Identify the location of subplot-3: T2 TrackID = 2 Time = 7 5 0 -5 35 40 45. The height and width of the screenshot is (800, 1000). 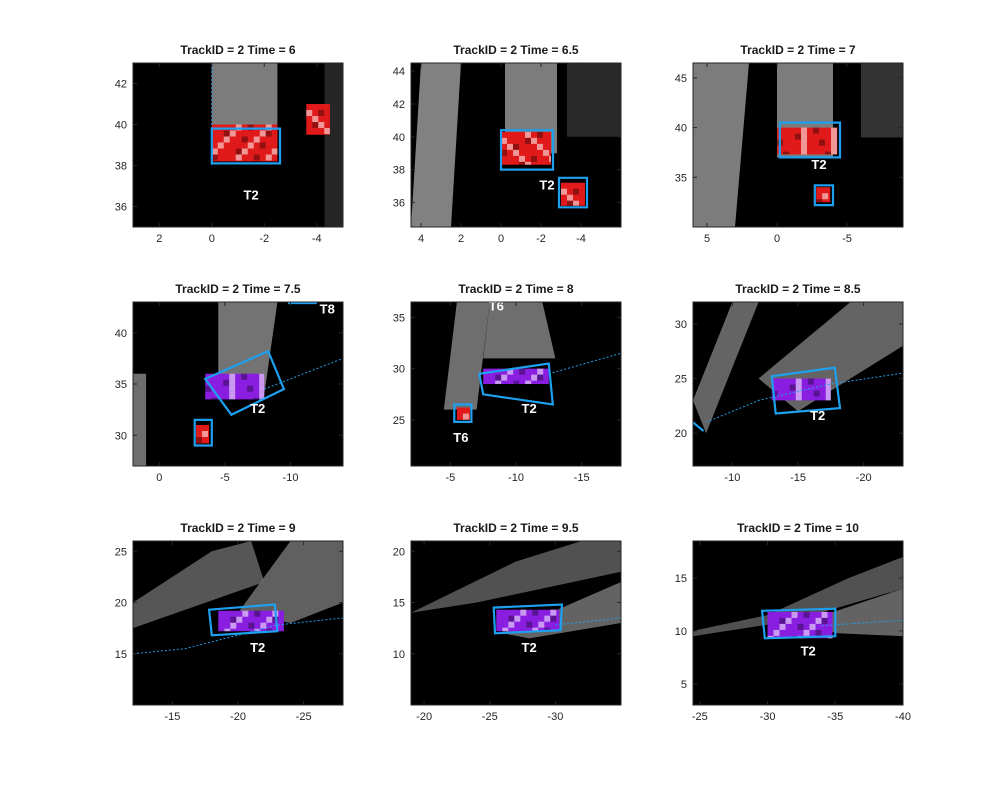
(789, 144).